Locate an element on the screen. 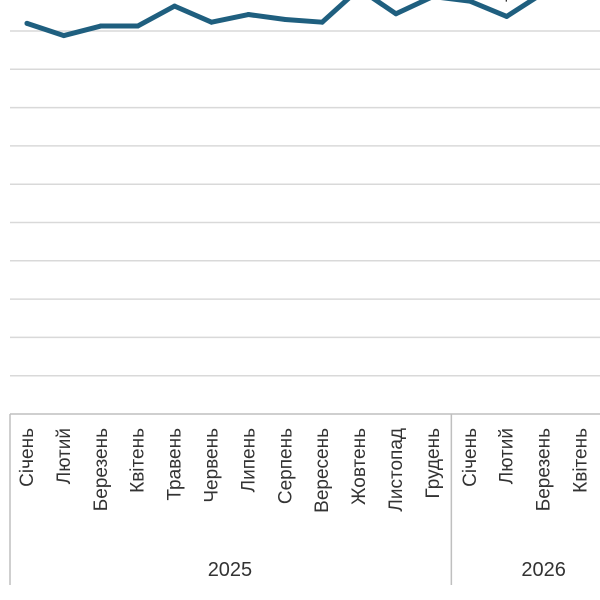 The width and height of the screenshot is (600, 600). data-label: +8% is located at coordinates (507, 1).